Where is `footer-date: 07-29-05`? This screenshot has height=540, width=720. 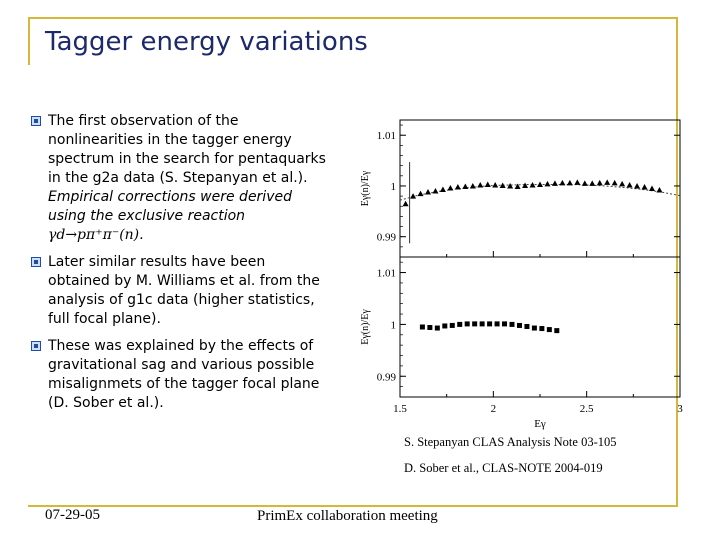 footer-date: 07-29-05 is located at coordinates (72, 515).